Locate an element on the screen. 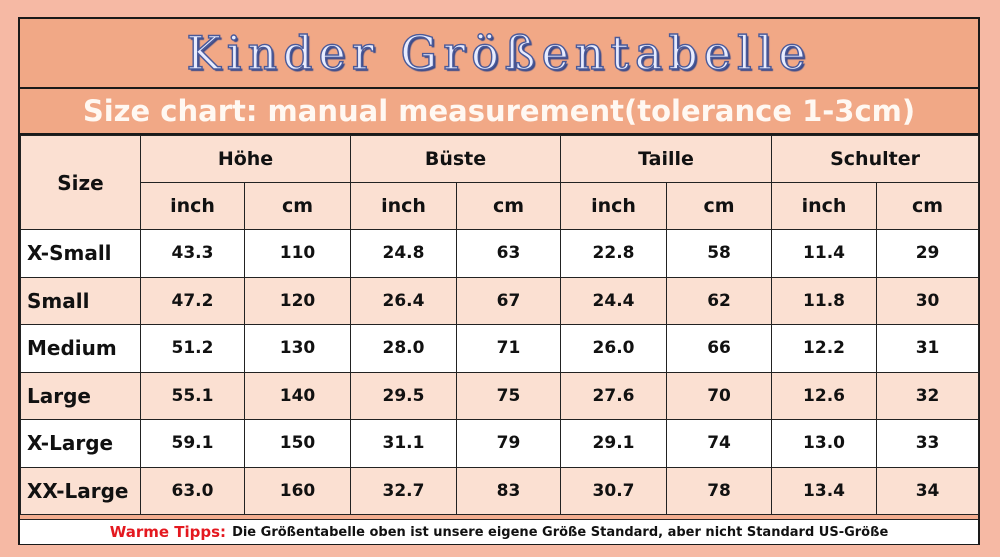 The image size is (1000, 557). size-label: X-Small is located at coordinates (80, 253).